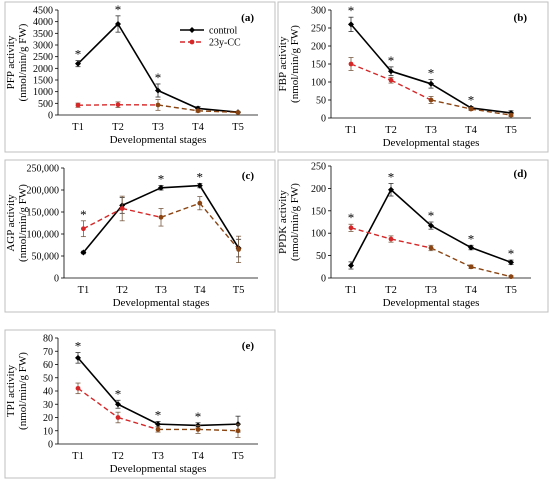  I want to click on y-tick-label: 300, so click(318, 11).